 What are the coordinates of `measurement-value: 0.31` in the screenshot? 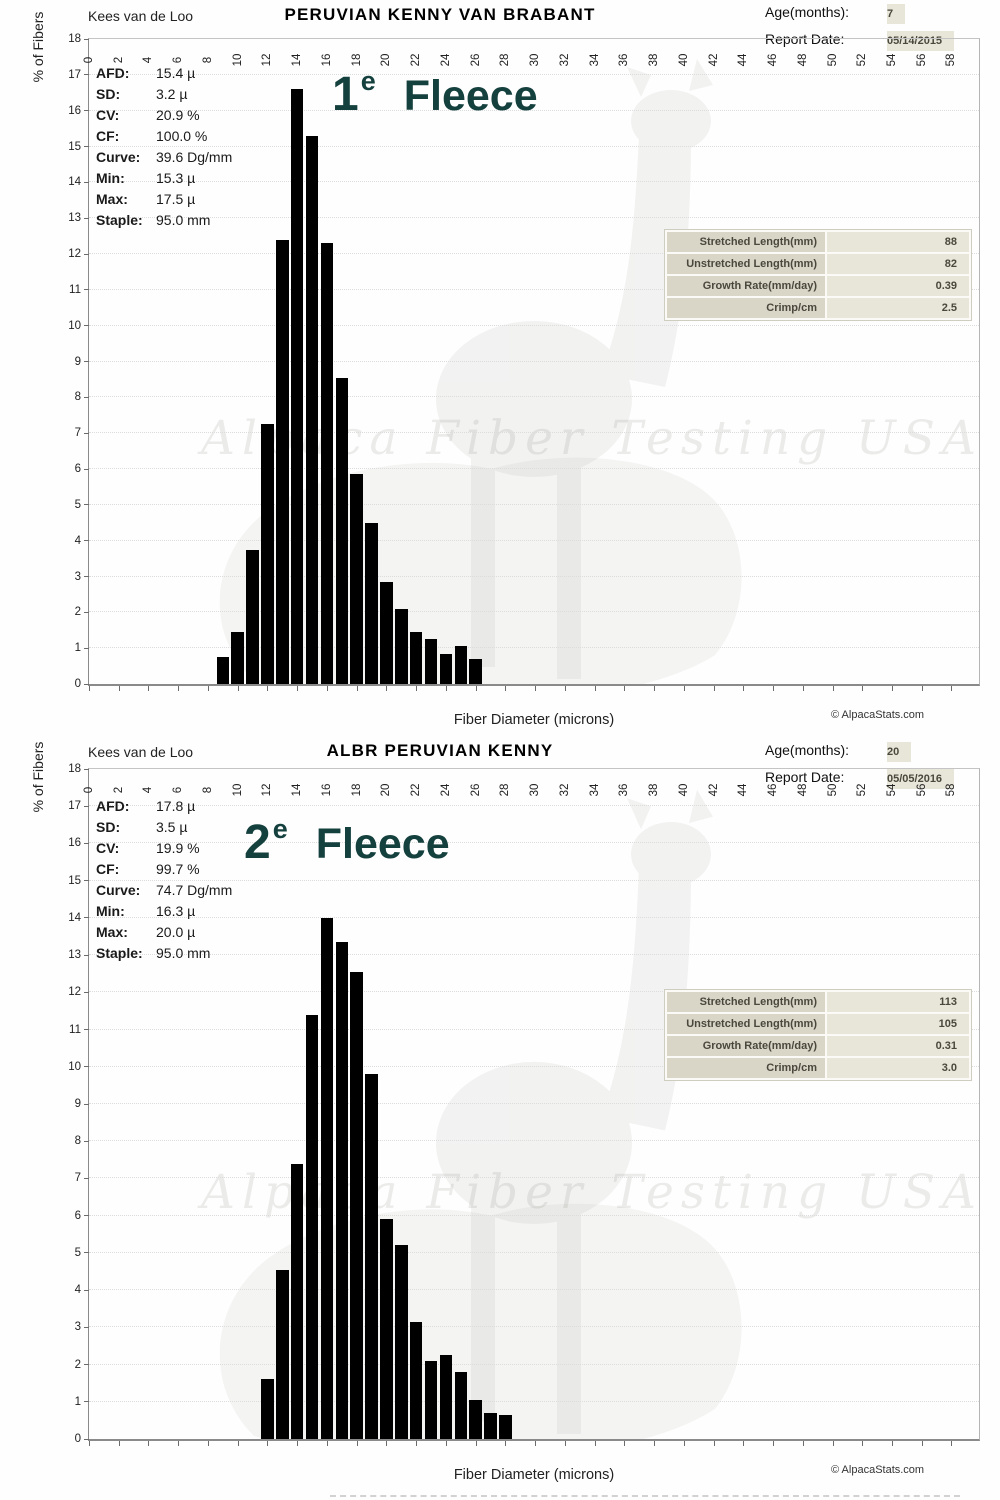 It's located at (898, 1046).